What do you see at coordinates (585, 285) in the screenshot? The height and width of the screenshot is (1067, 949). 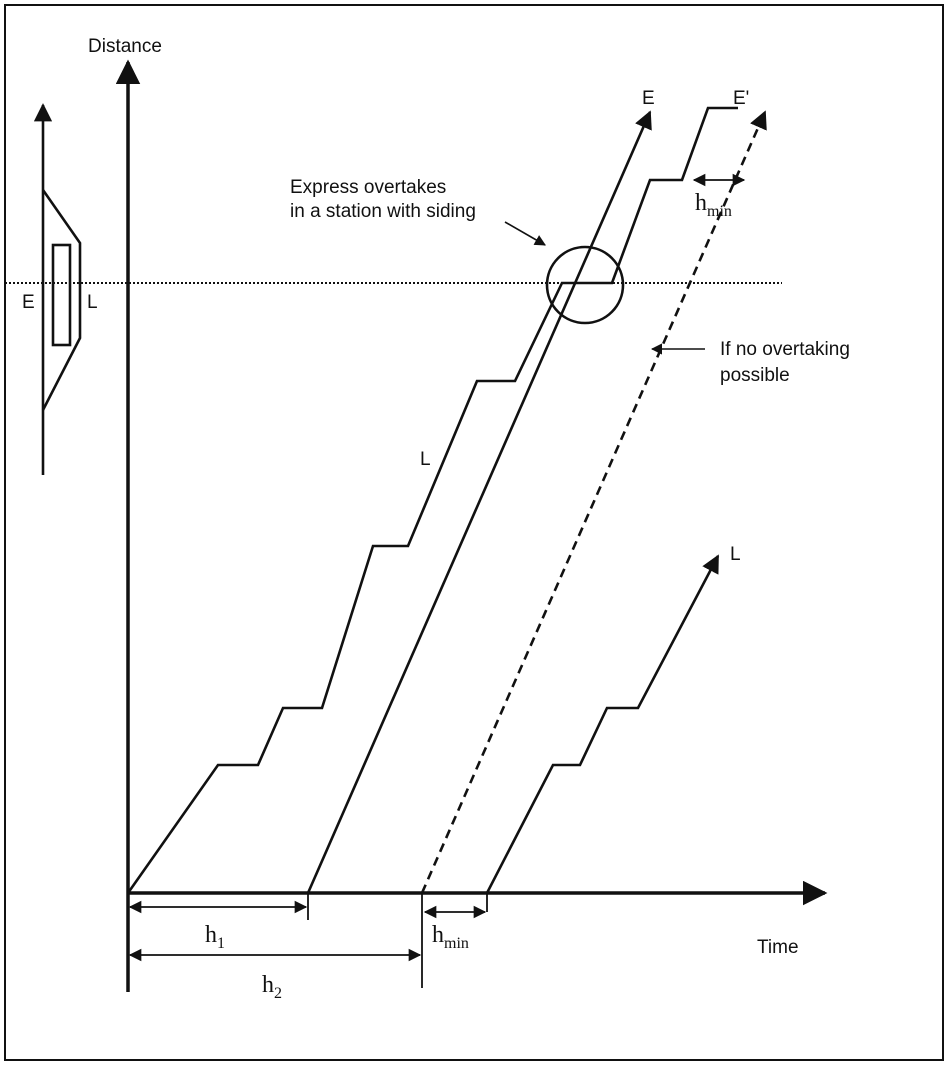 I see `overtake-circle` at bounding box center [585, 285].